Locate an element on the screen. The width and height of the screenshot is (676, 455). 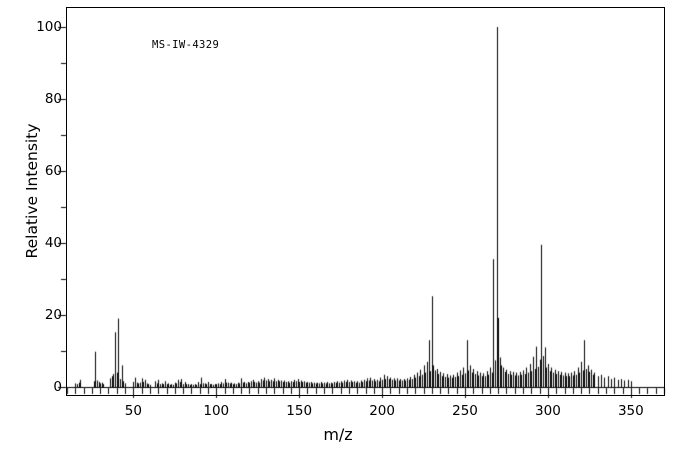
x-tick-label: 350 is located at coordinates (630, 411).